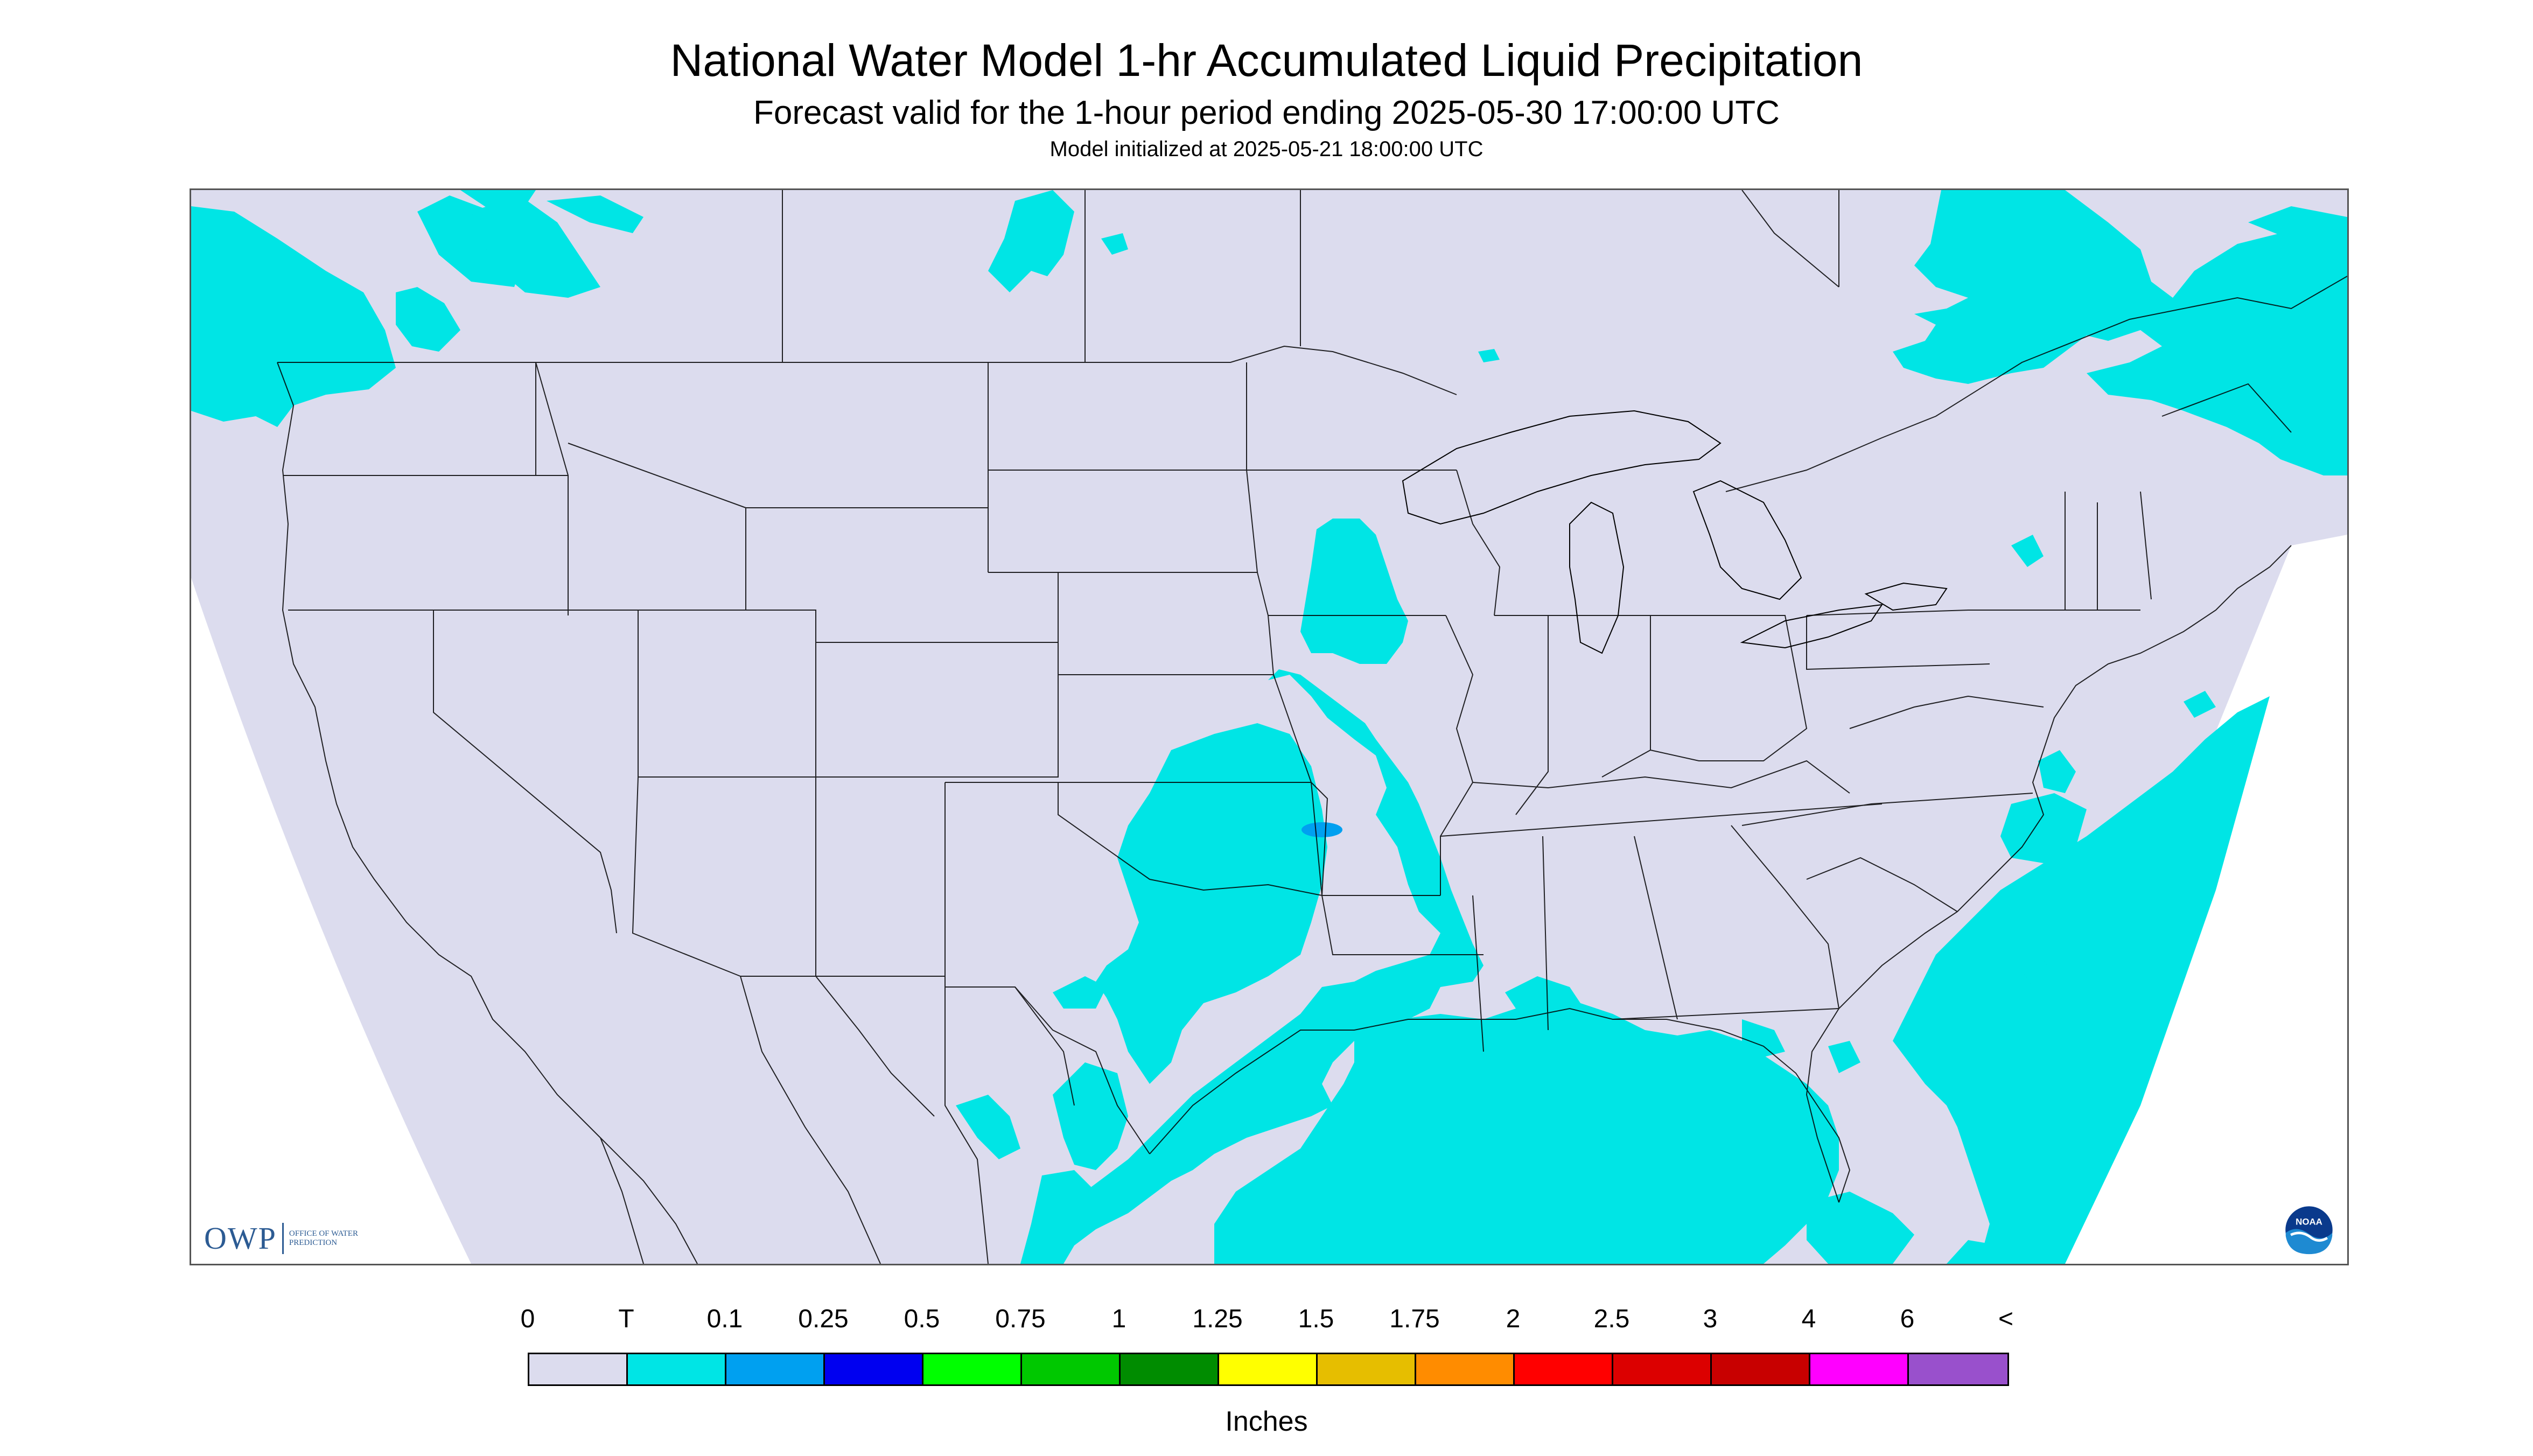  I want to click on legend-tick-label: 3, so click(1710, 1319).